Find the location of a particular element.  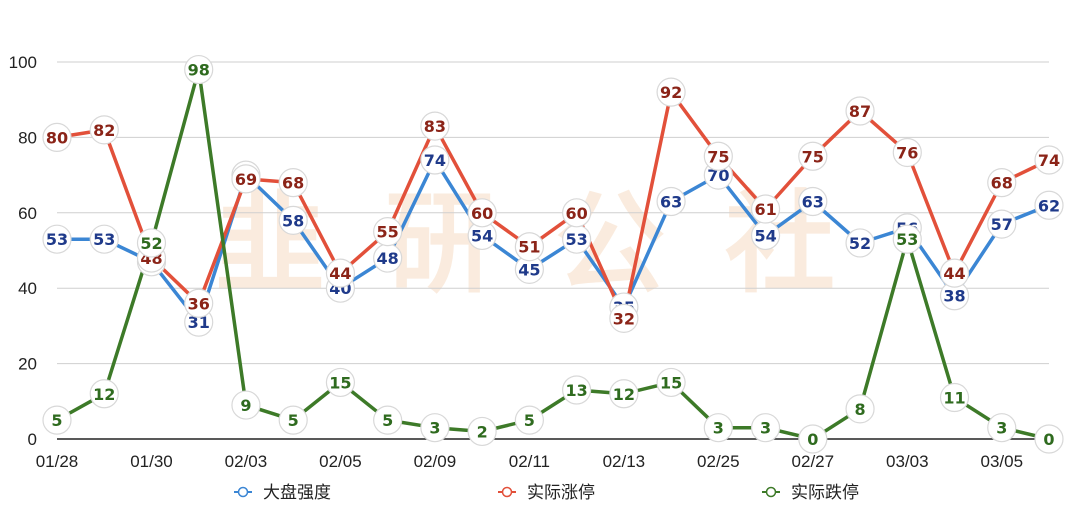

data-point: 53 is located at coordinates (577, 239).